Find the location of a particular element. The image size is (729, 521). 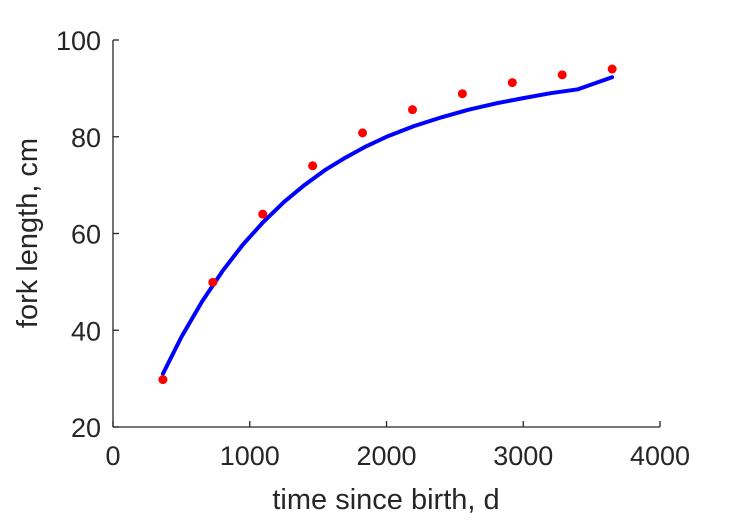

y-ticks: 20 40 60 80 100 is located at coordinates (87, 234).